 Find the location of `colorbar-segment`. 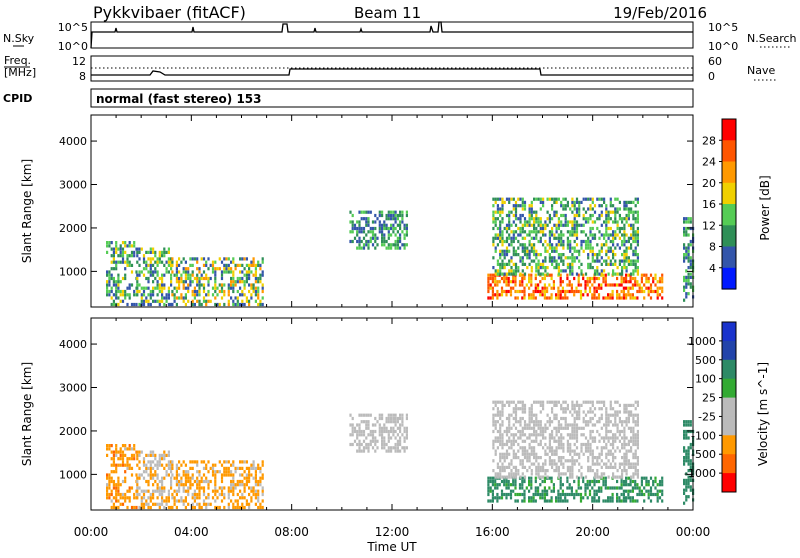

colorbar-segment is located at coordinates (729, 388).